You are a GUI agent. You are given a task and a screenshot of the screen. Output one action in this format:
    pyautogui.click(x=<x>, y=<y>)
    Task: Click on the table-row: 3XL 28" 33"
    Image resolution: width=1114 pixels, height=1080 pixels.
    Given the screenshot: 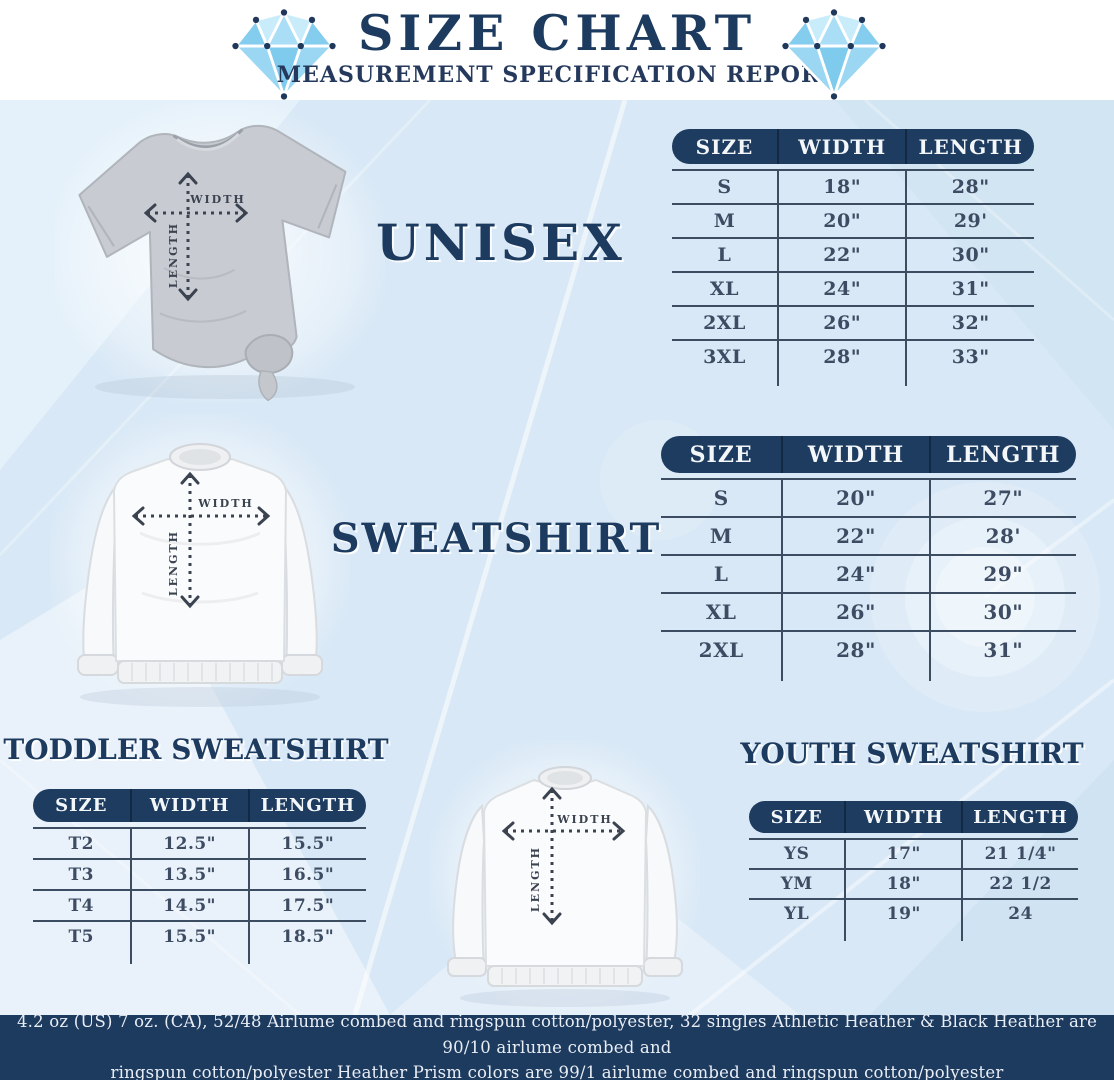 What is the action you would take?
    pyautogui.click(x=853, y=356)
    